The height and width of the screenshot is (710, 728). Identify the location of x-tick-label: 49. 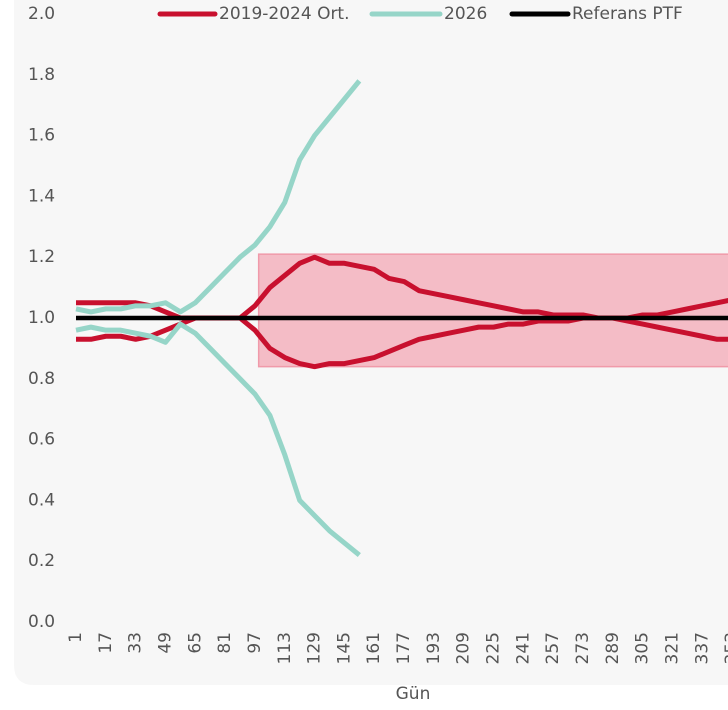
(165, 643).